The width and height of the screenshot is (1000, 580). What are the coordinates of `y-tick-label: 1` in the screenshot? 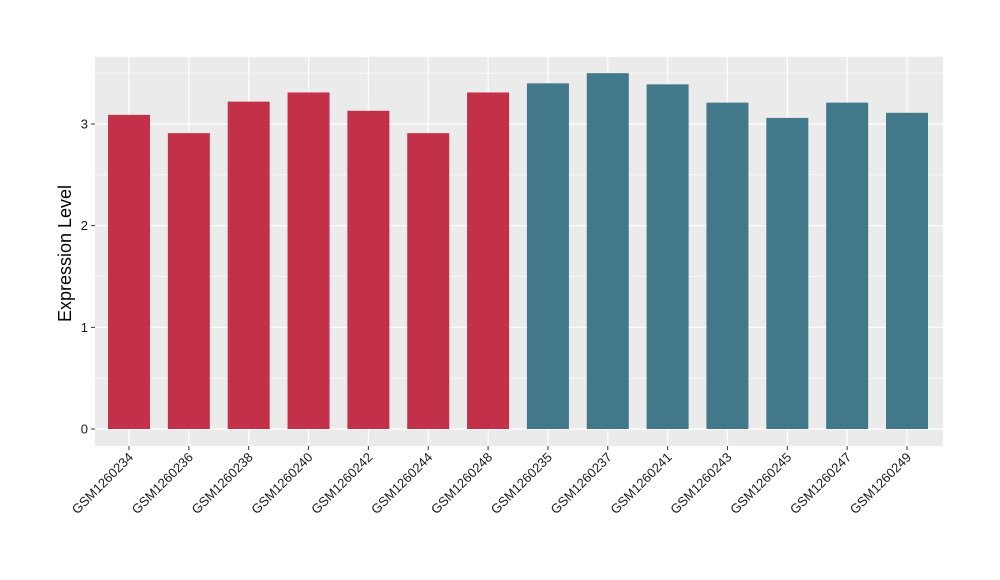 It's located at (84, 327).